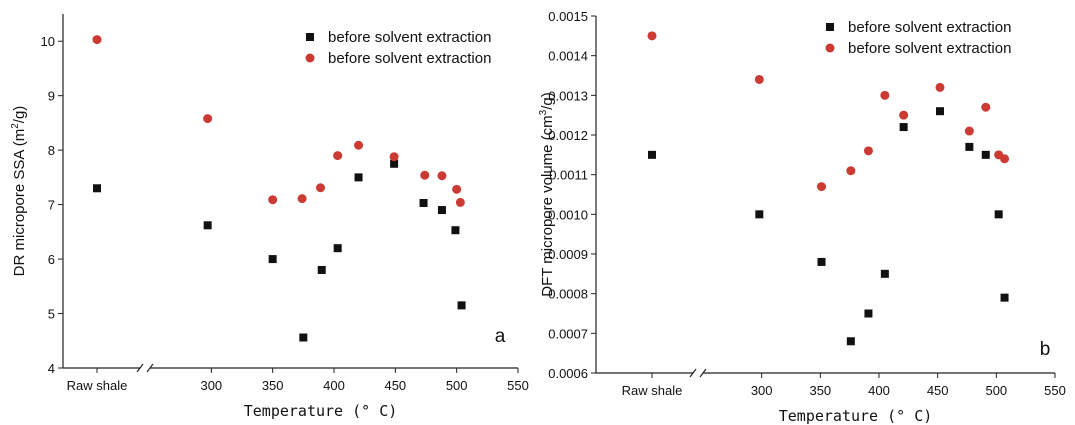  Describe the element at coordinates (568, 135) in the screenshot. I see `y-tick-label: 0.0012` at that location.